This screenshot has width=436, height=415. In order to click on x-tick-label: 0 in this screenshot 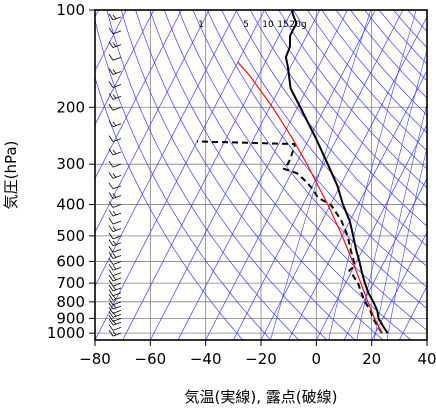, I will do `click(317, 359)`.